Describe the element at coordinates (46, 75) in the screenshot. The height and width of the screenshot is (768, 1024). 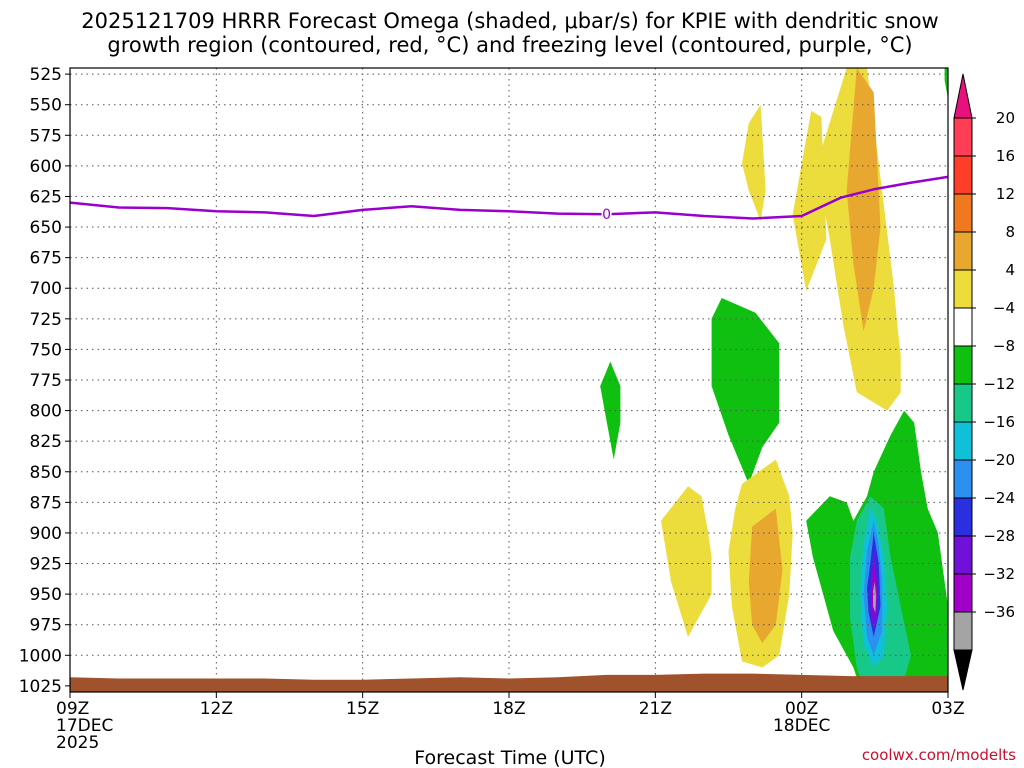
I see `y-tick-label-525: 525` at that location.